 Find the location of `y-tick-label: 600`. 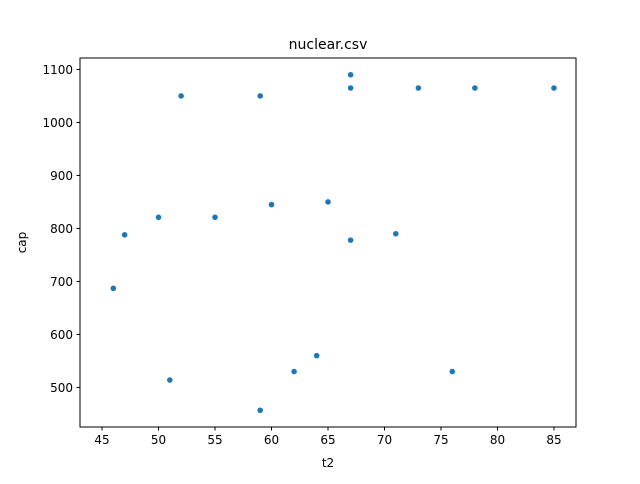

y-tick-label: 600 is located at coordinates (61, 335).